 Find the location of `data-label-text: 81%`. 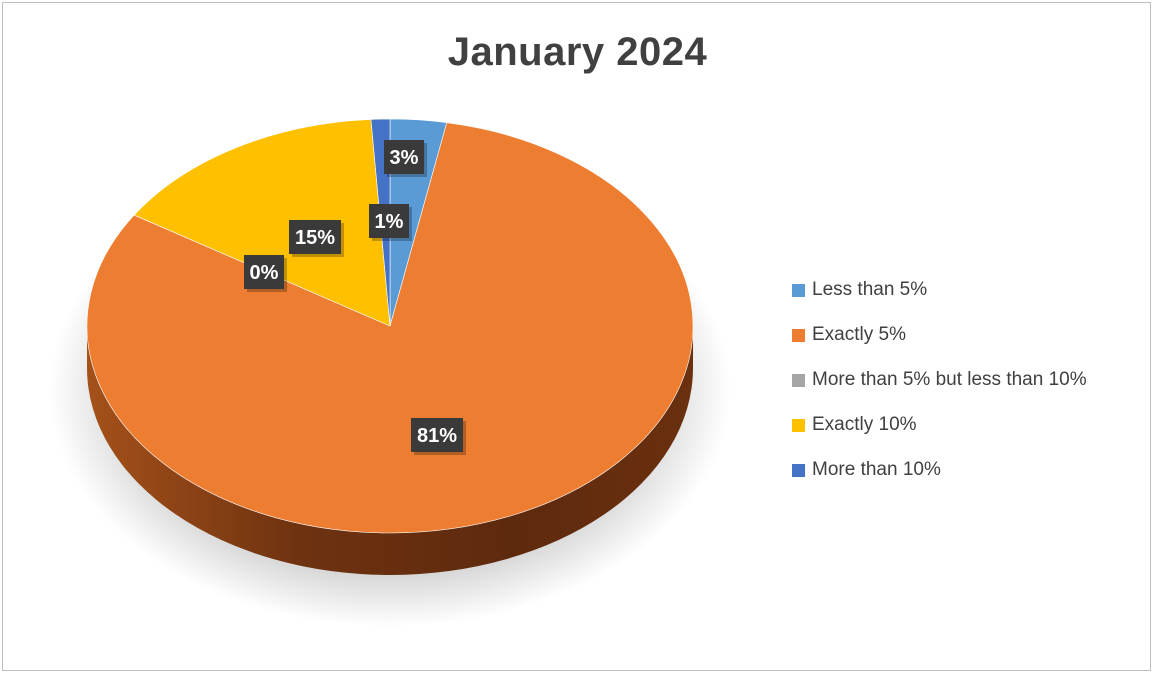

data-label-text: 81% is located at coordinates (437, 436).